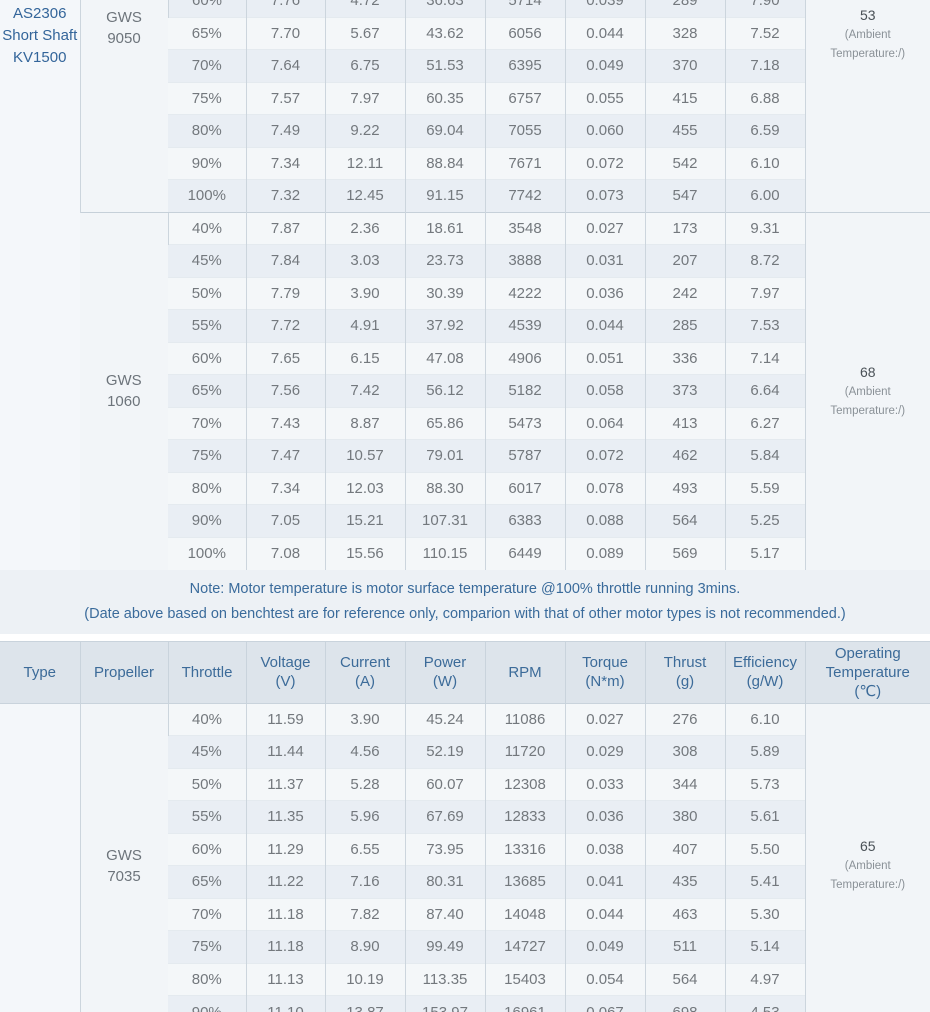 The width and height of the screenshot is (930, 1012). Describe the element at coordinates (285, 98) in the screenshot. I see `cell-voltage: 7.57` at that location.